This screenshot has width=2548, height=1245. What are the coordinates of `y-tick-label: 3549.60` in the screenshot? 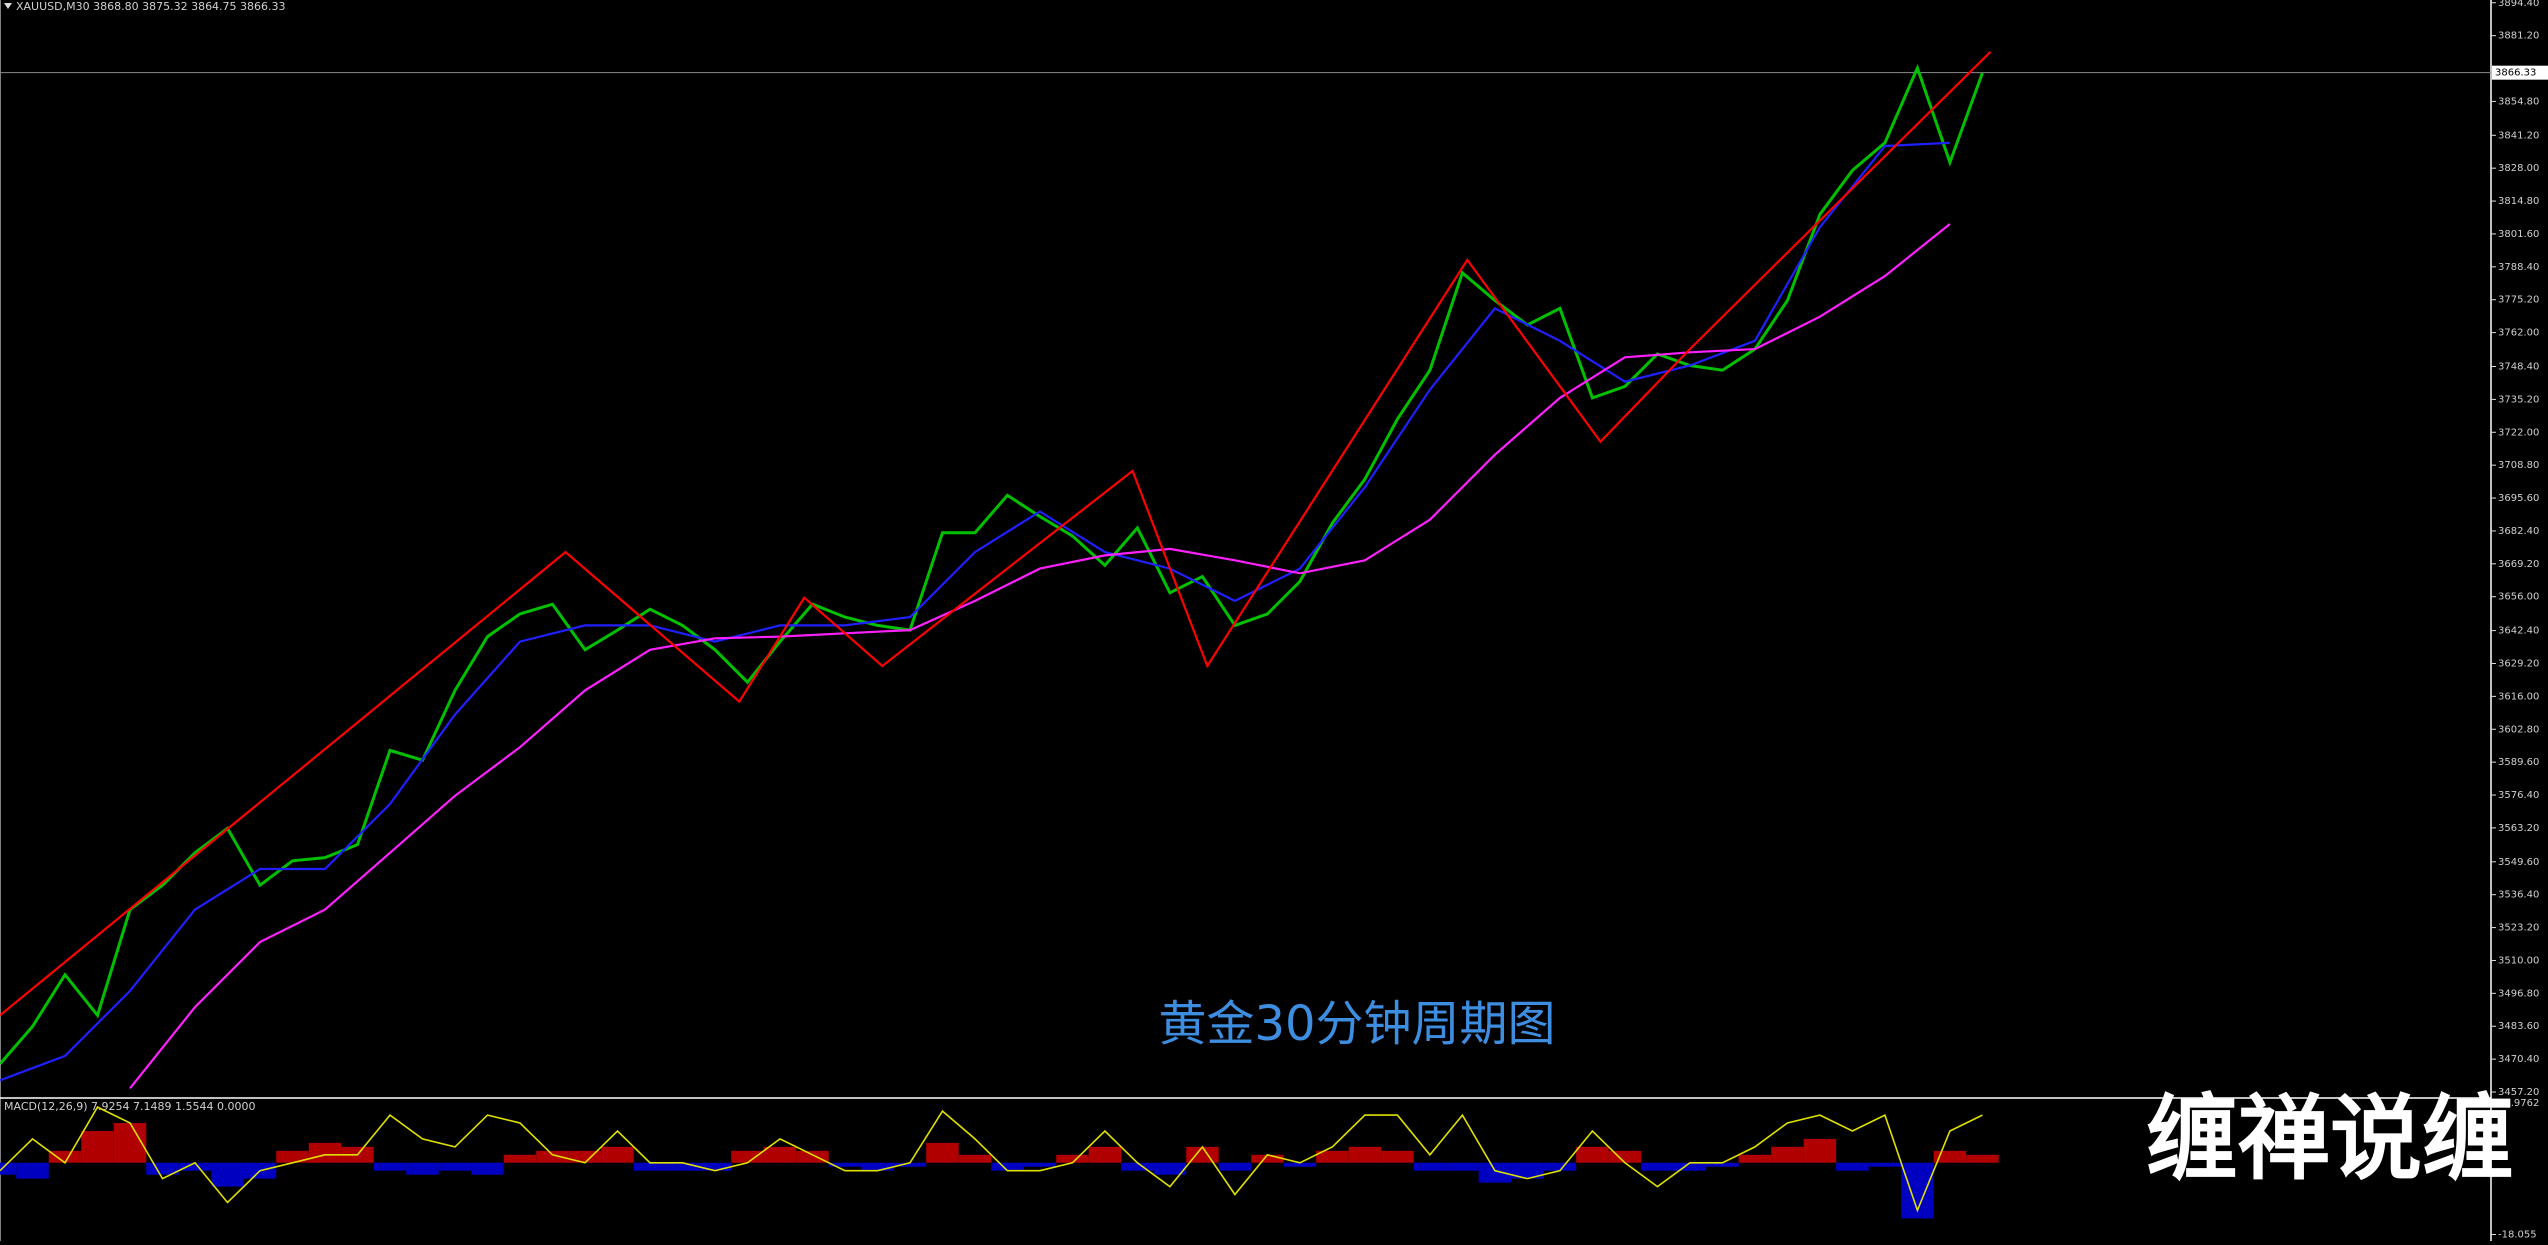 It's located at (2518, 862).